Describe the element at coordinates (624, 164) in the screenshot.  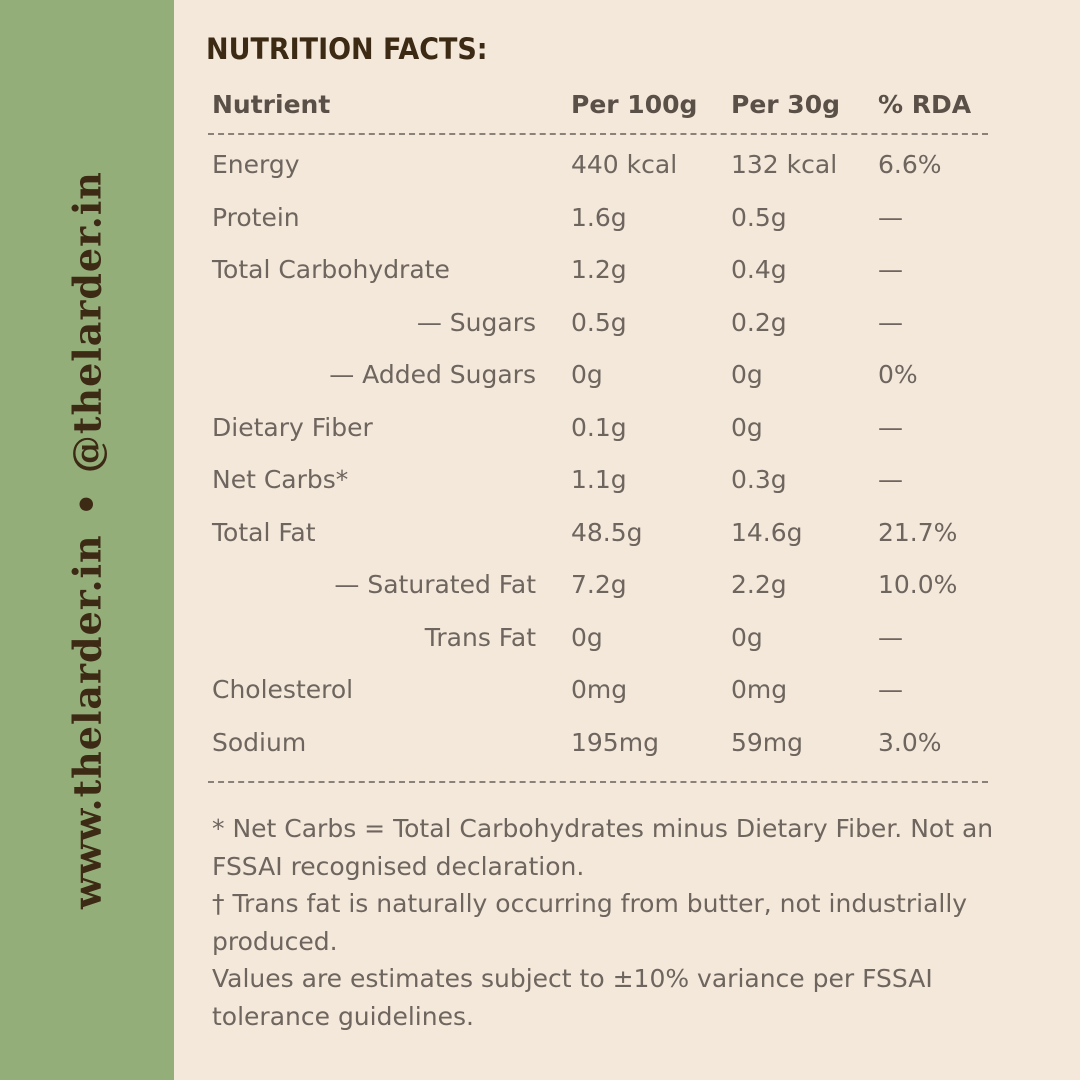
I see `value-per-100g: 440 kcal` at that location.